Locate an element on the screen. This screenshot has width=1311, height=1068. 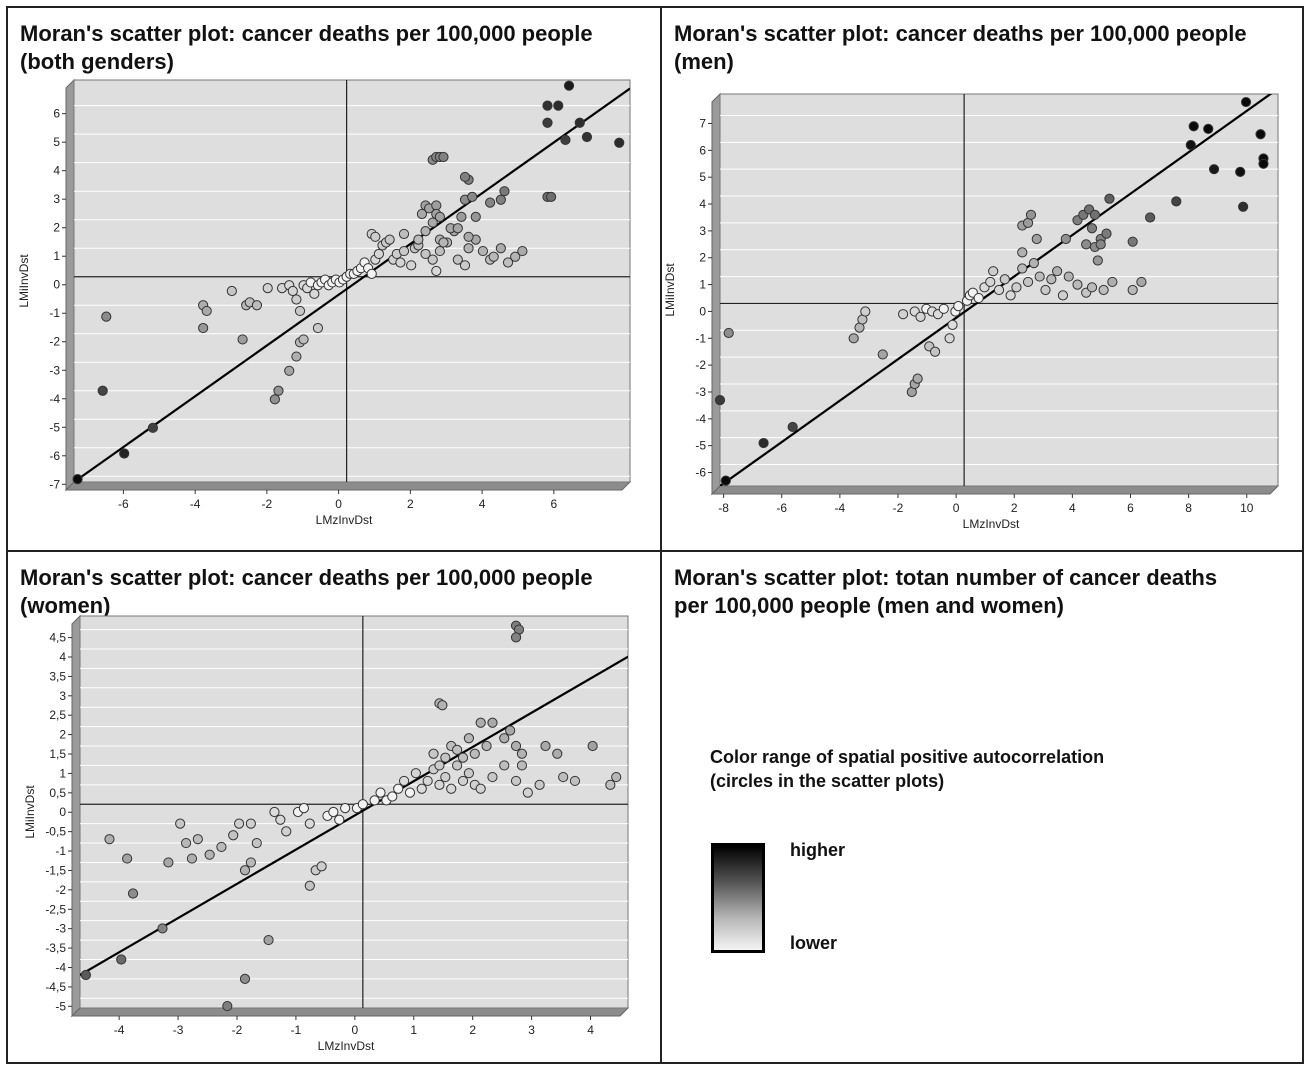
x-tick-label: 4 is located at coordinates (590, 1030).